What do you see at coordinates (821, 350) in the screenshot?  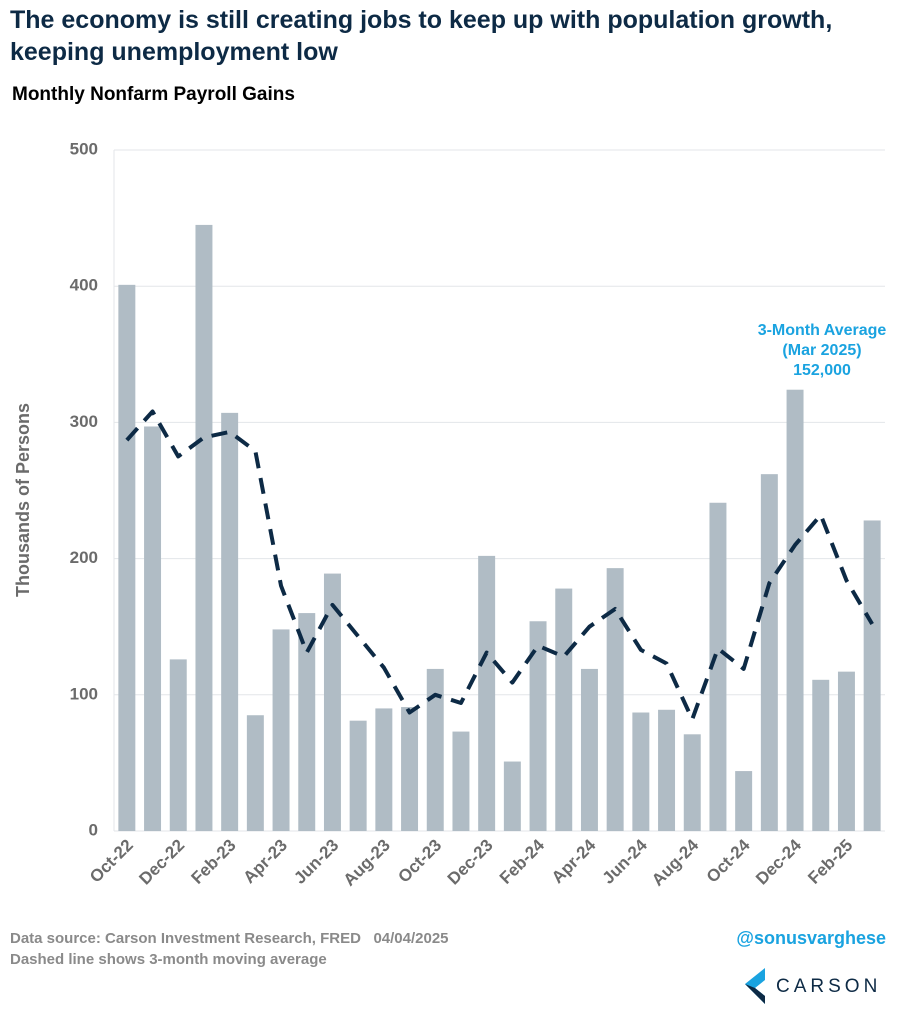 I see `annotation: (Mar 2025)` at bounding box center [821, 350].